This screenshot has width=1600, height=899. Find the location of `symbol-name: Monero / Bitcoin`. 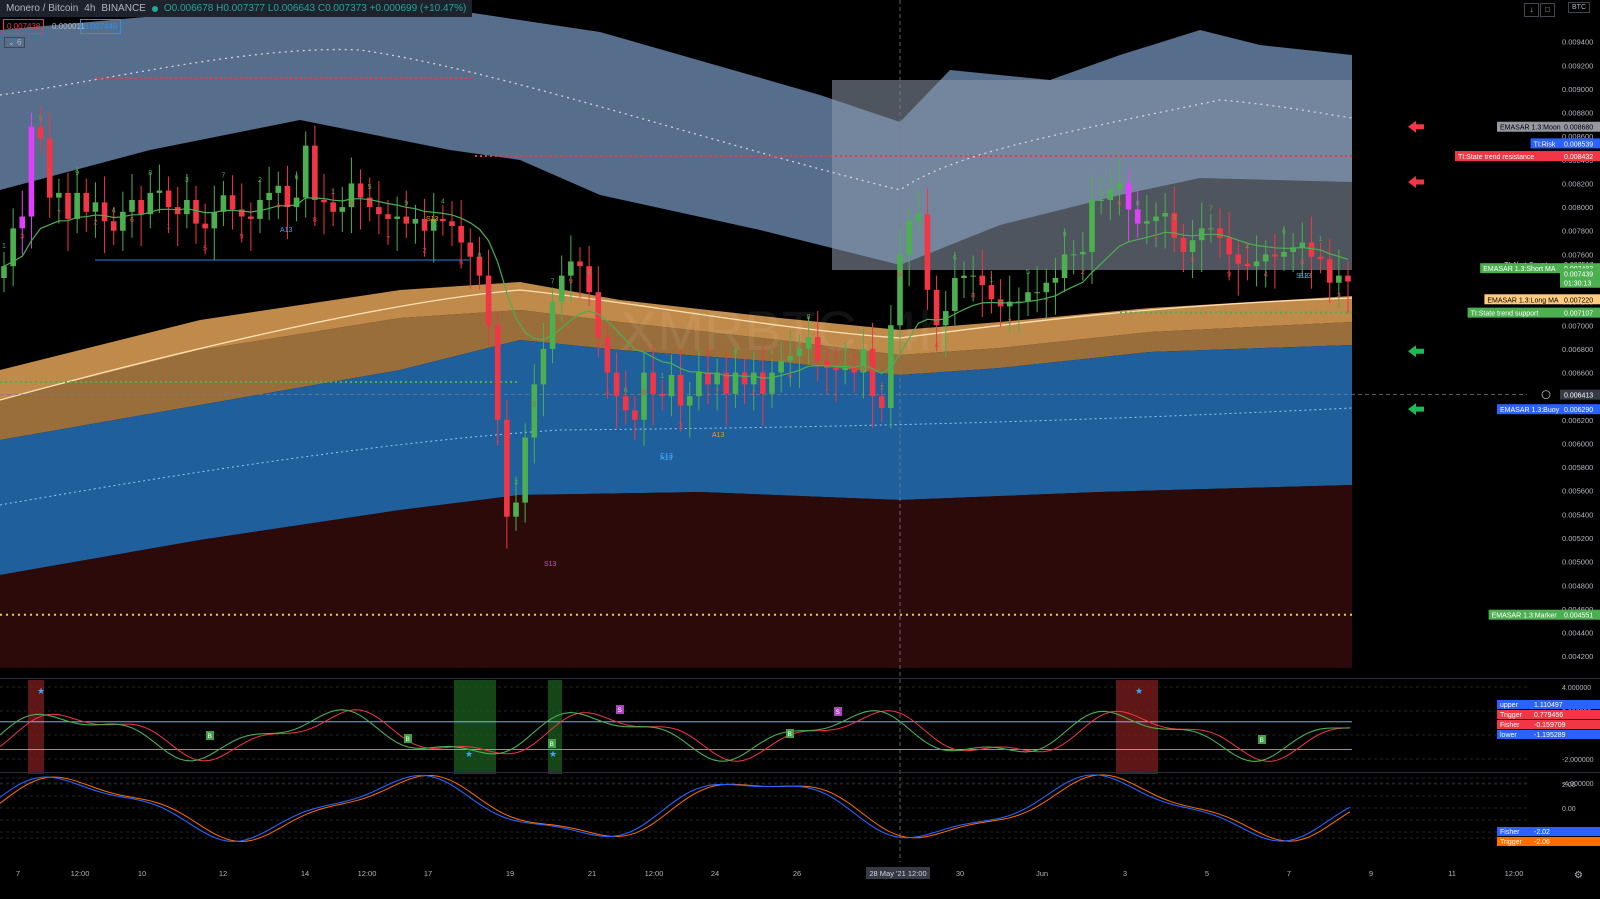

symbol-name: Monero / Bitcoin is located at coordinates (42, 8).